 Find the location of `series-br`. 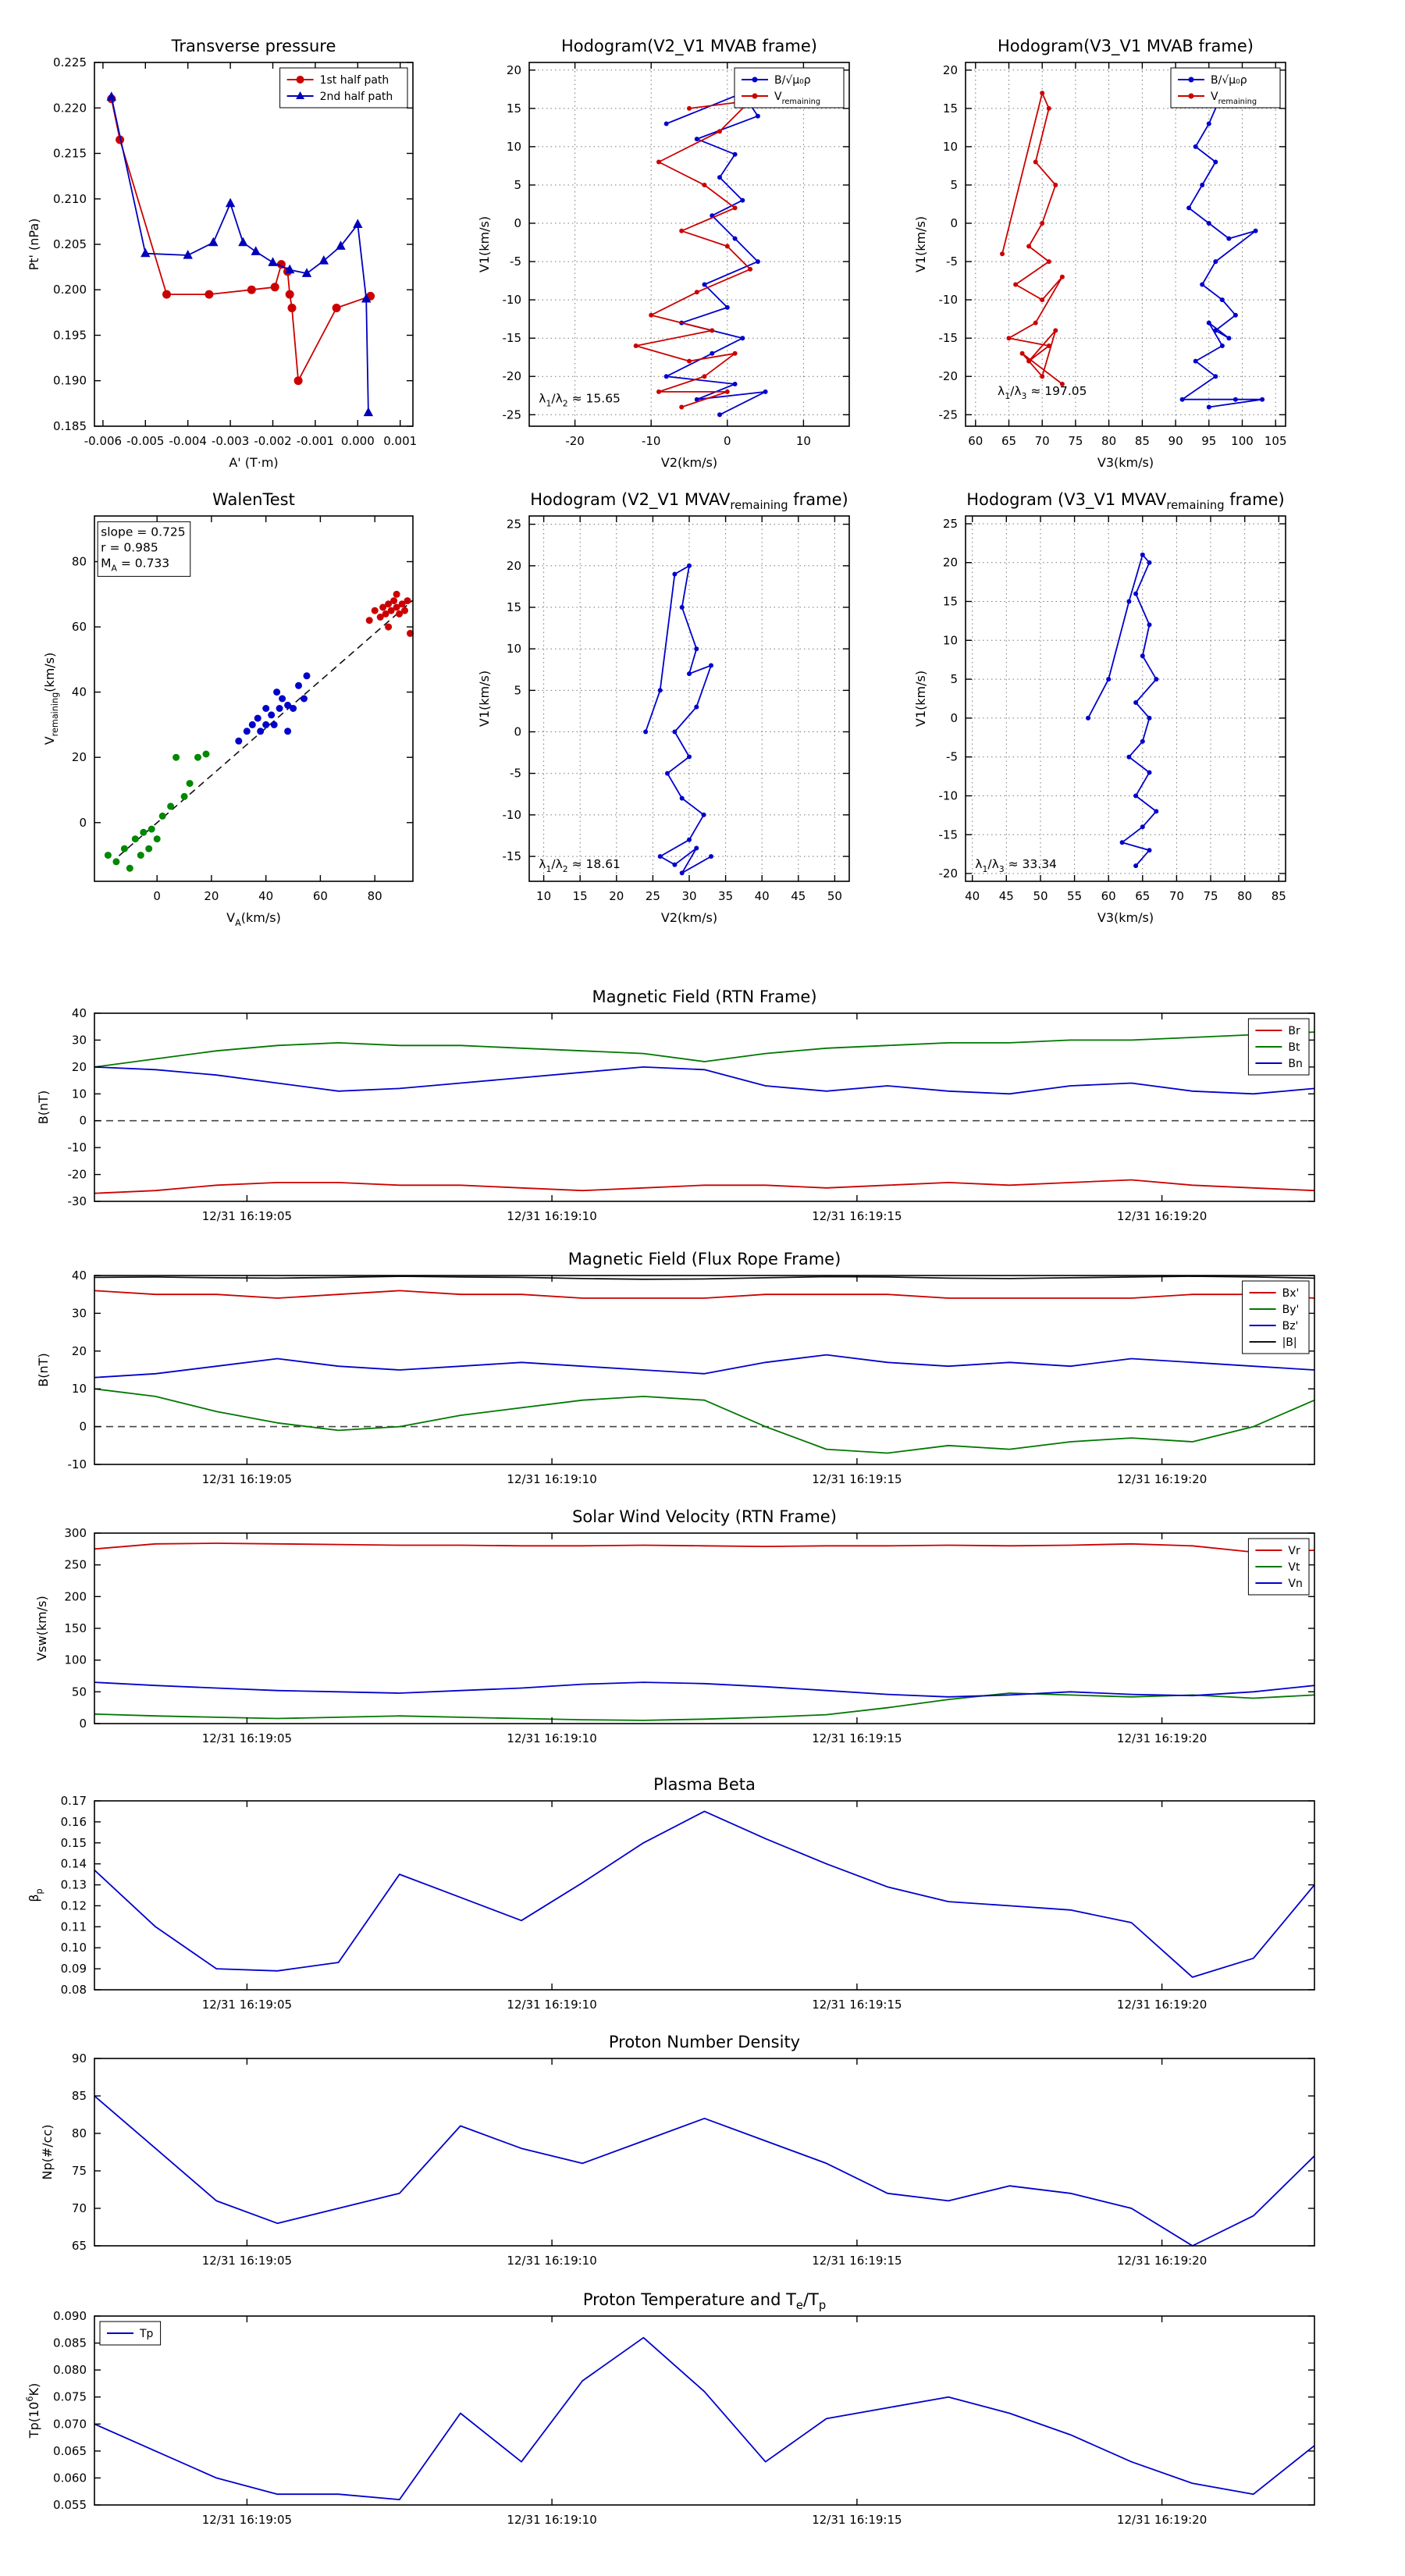

series-br is located at coordinates (705, 1186).